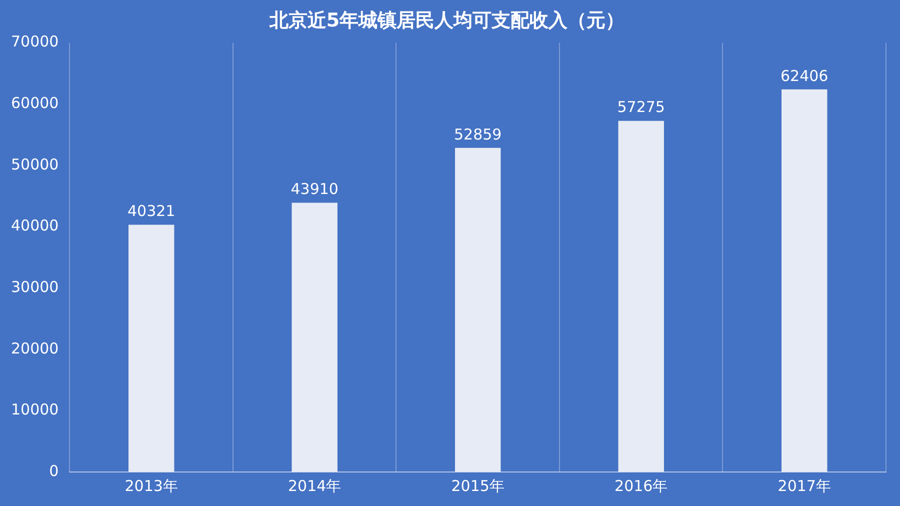 The image size is (900, 506). Describe the element at coordinates (641, 485) in the screenshot. I see `x-tick-label: 2016年` at that location.